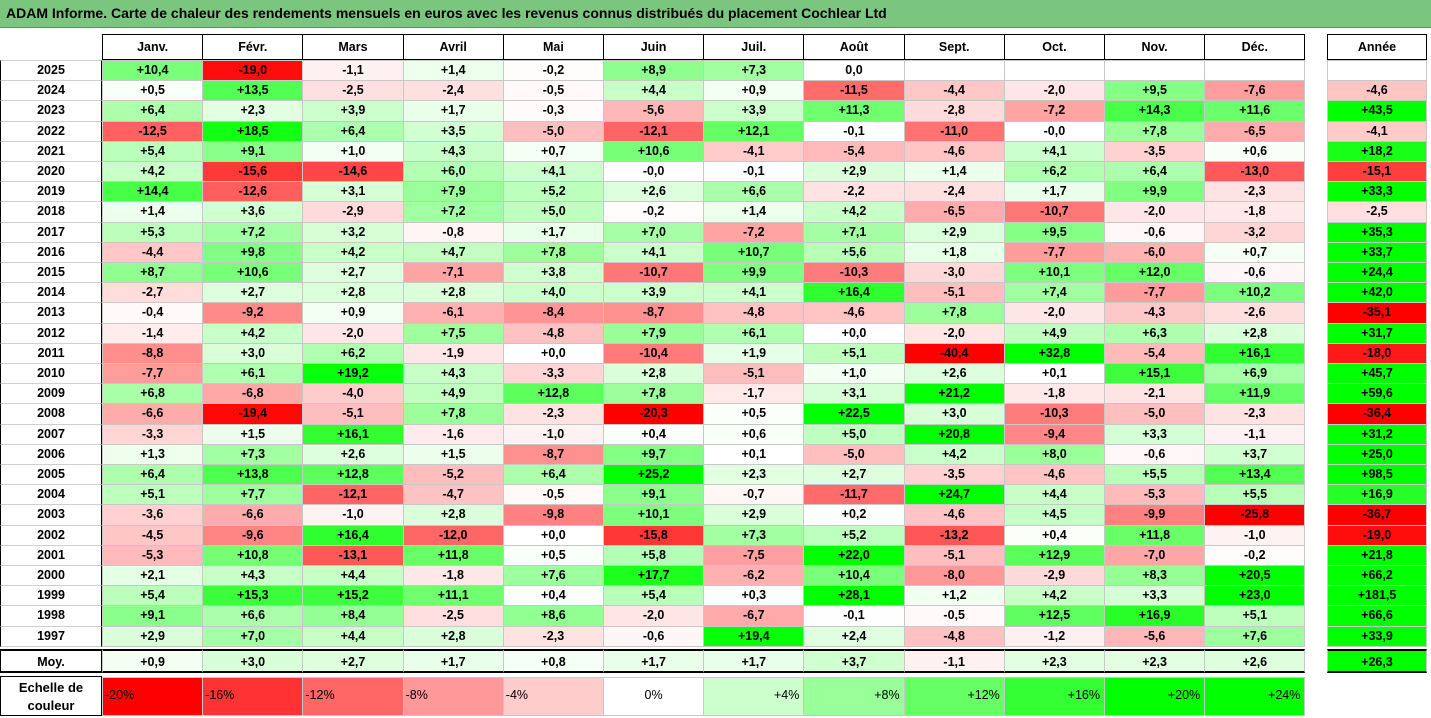 This screenshot has height=718, width=1431. Describe the element at coordinates (453, 616) in the screenshot. I see `heatmap-cell: -2,5` at that location.